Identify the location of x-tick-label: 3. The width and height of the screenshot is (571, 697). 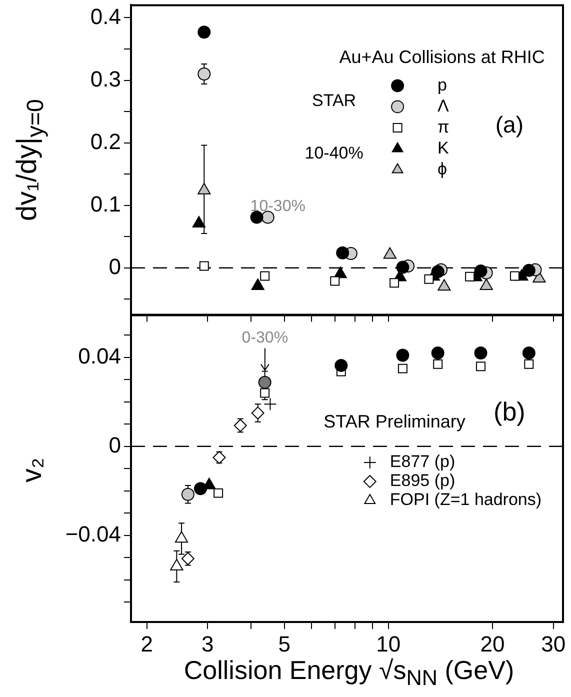
(208, 643).